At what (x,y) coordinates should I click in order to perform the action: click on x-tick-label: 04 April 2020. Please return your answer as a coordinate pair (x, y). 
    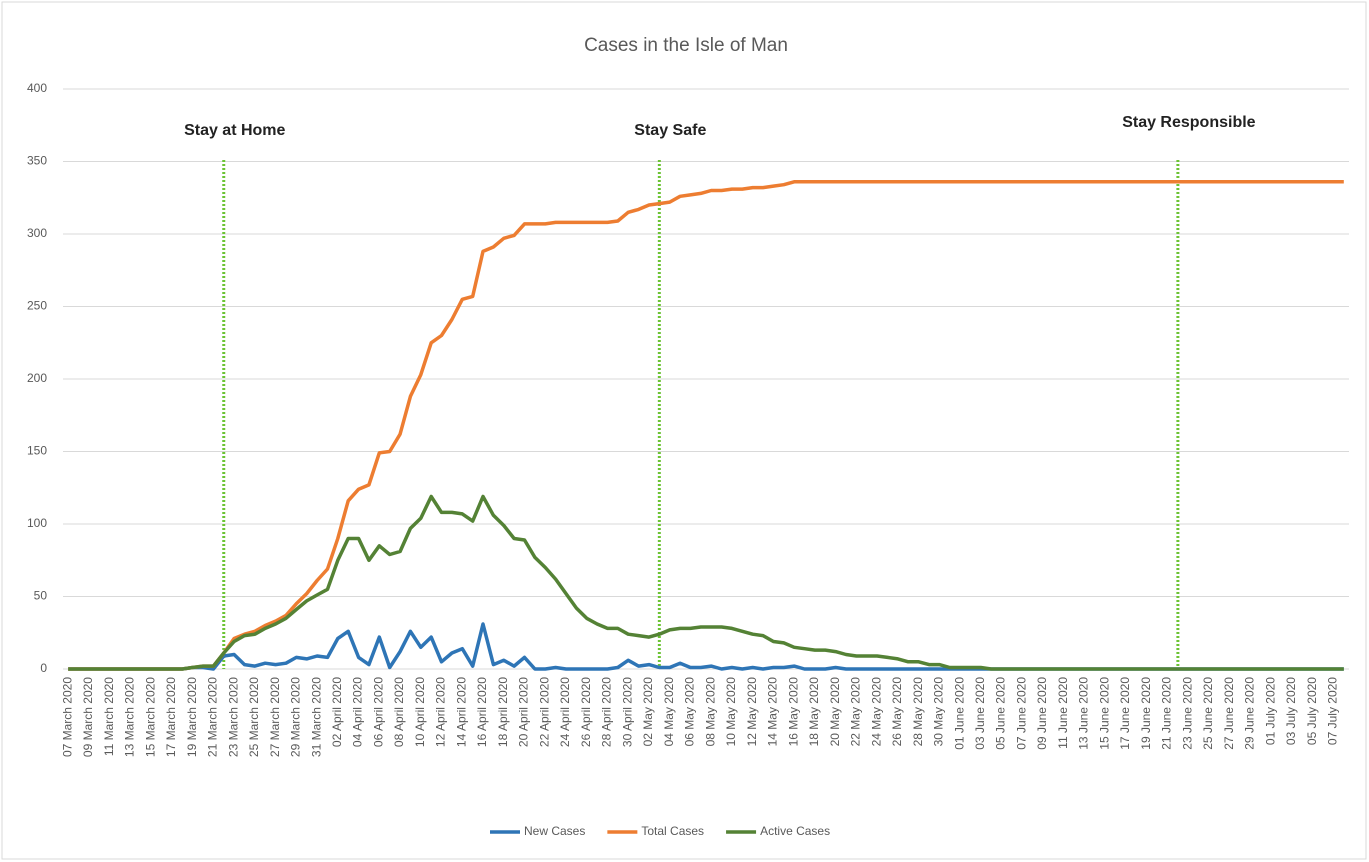
    Looking at the image, I should click on (358, 712).